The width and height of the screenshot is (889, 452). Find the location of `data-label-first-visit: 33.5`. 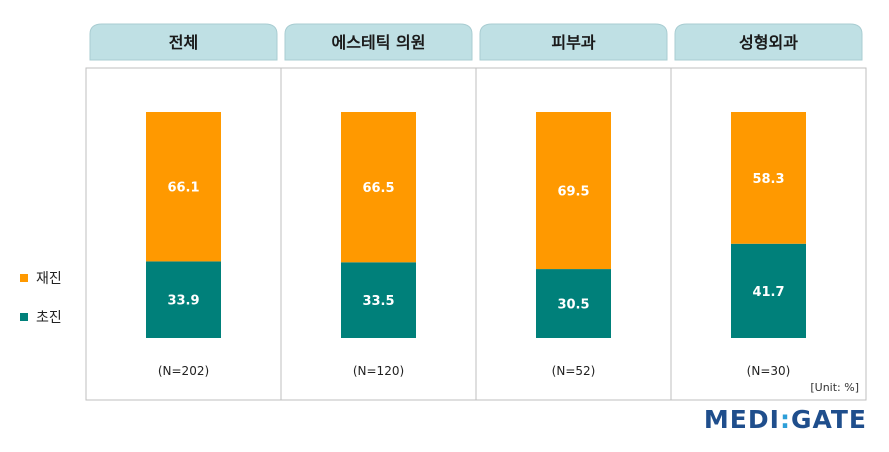

data-label-first-visit: 33.5 is located at coordinates (378, 301).